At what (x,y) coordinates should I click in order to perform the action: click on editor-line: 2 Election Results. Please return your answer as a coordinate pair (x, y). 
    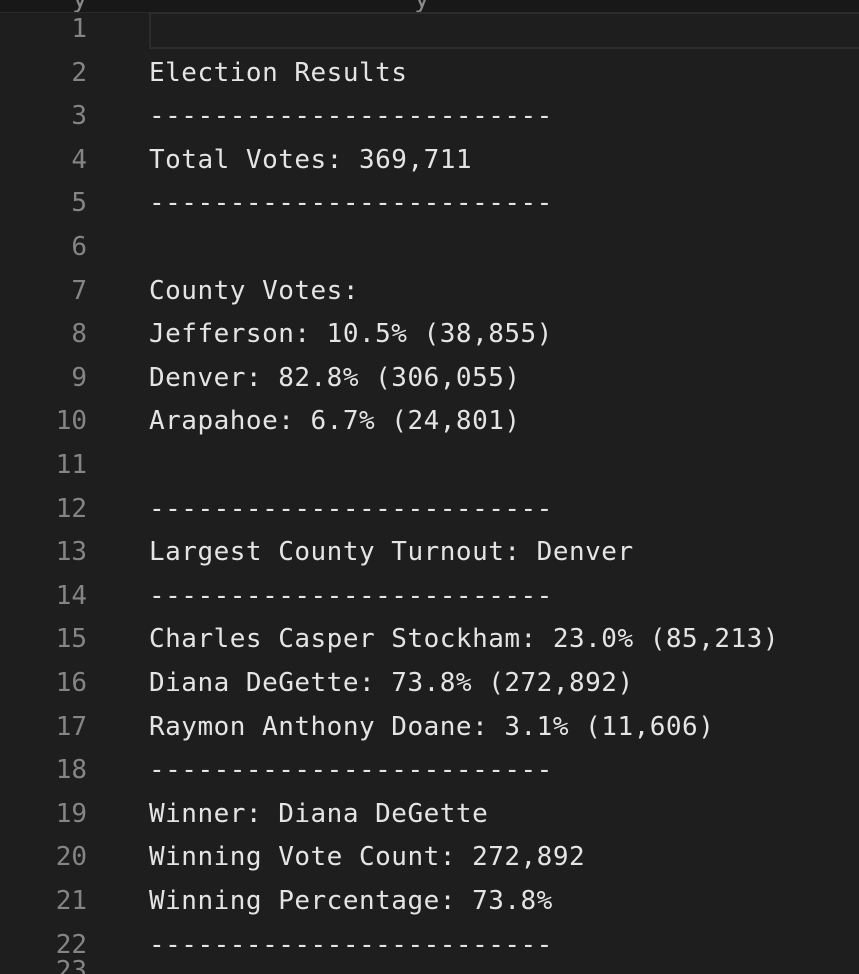
    Looking at the image, I should click on (429, 74).